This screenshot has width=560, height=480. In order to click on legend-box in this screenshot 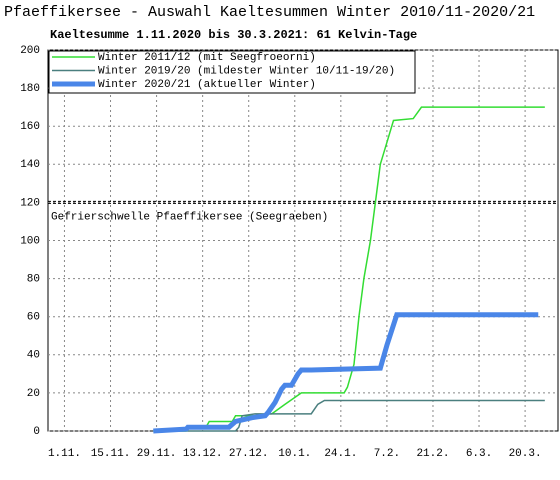, I will do `click(232, 72)`.